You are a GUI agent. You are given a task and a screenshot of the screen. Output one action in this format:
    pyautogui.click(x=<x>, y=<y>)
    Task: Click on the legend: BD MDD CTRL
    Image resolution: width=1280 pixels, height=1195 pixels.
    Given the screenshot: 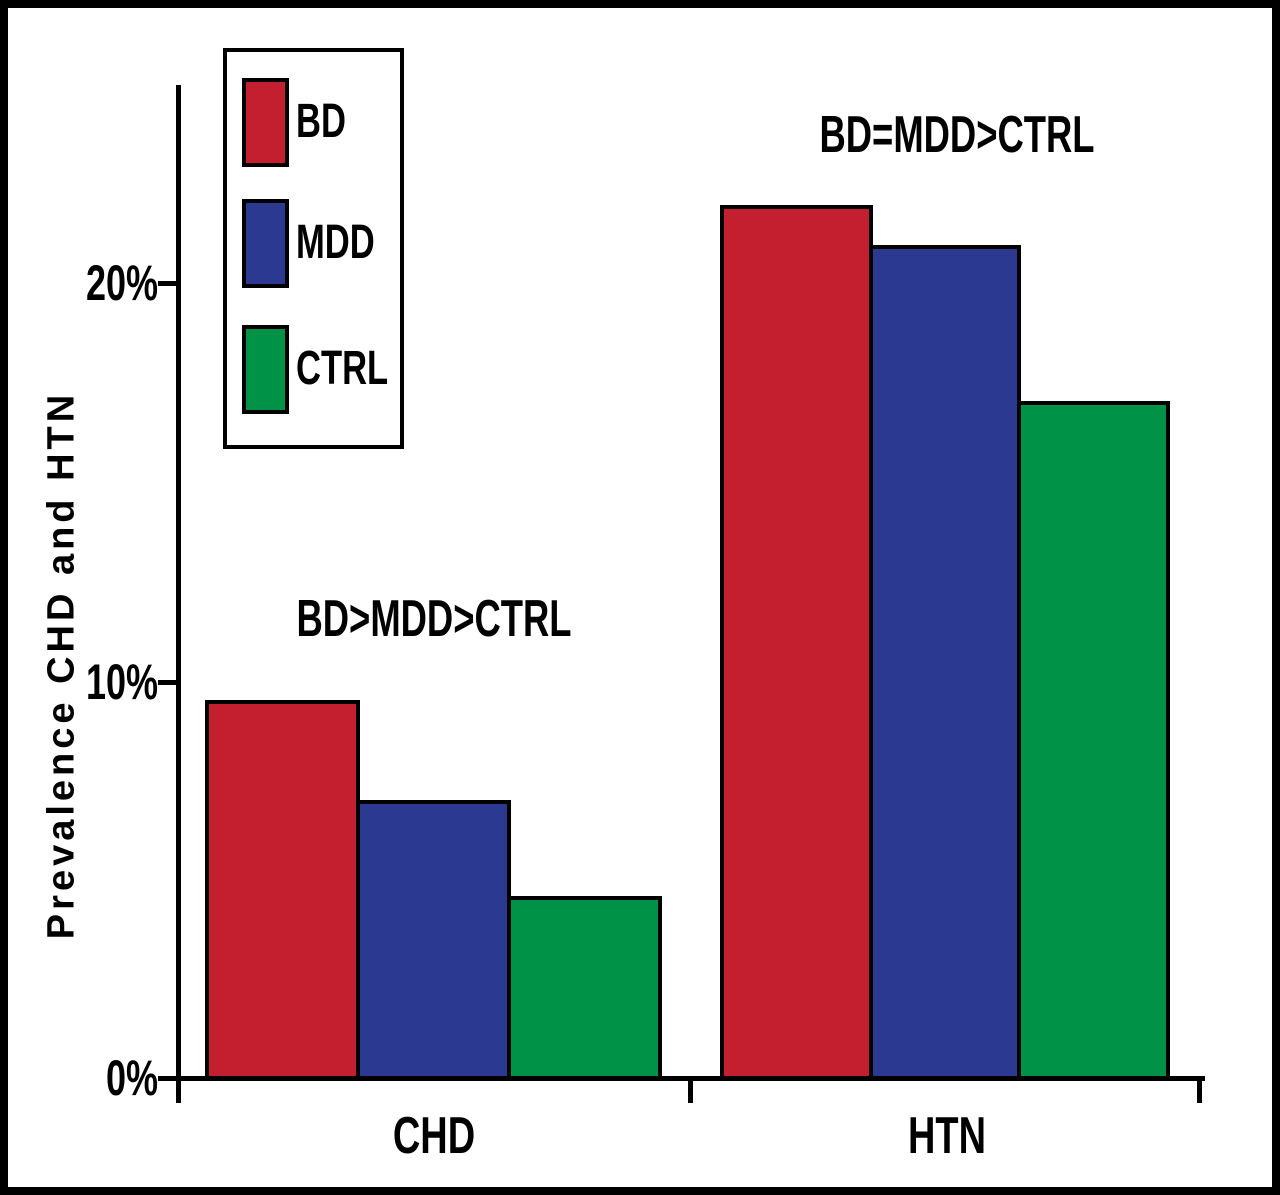 What is the action you would take?
    pyautogui.click(x=313, y=248)
    